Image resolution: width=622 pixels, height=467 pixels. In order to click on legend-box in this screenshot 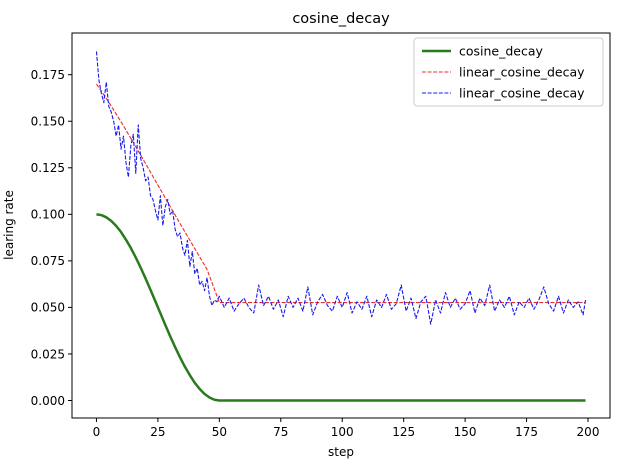, I will do `click(508, 72)`.